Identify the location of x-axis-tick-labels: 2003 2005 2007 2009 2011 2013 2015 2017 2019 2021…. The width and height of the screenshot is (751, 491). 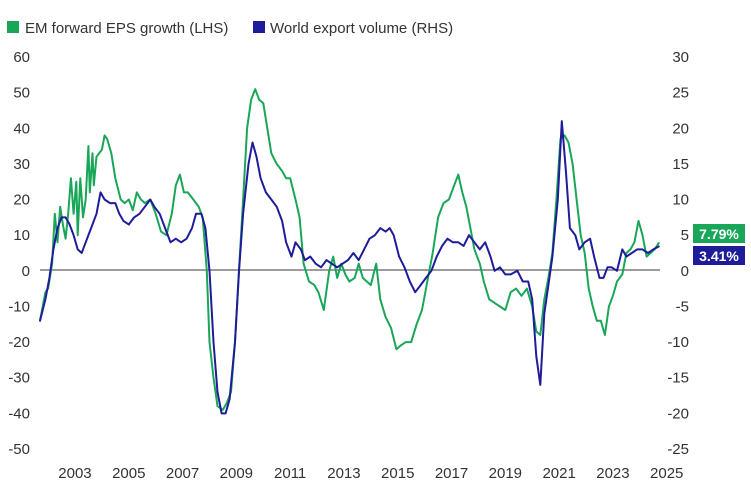
(370, 473).